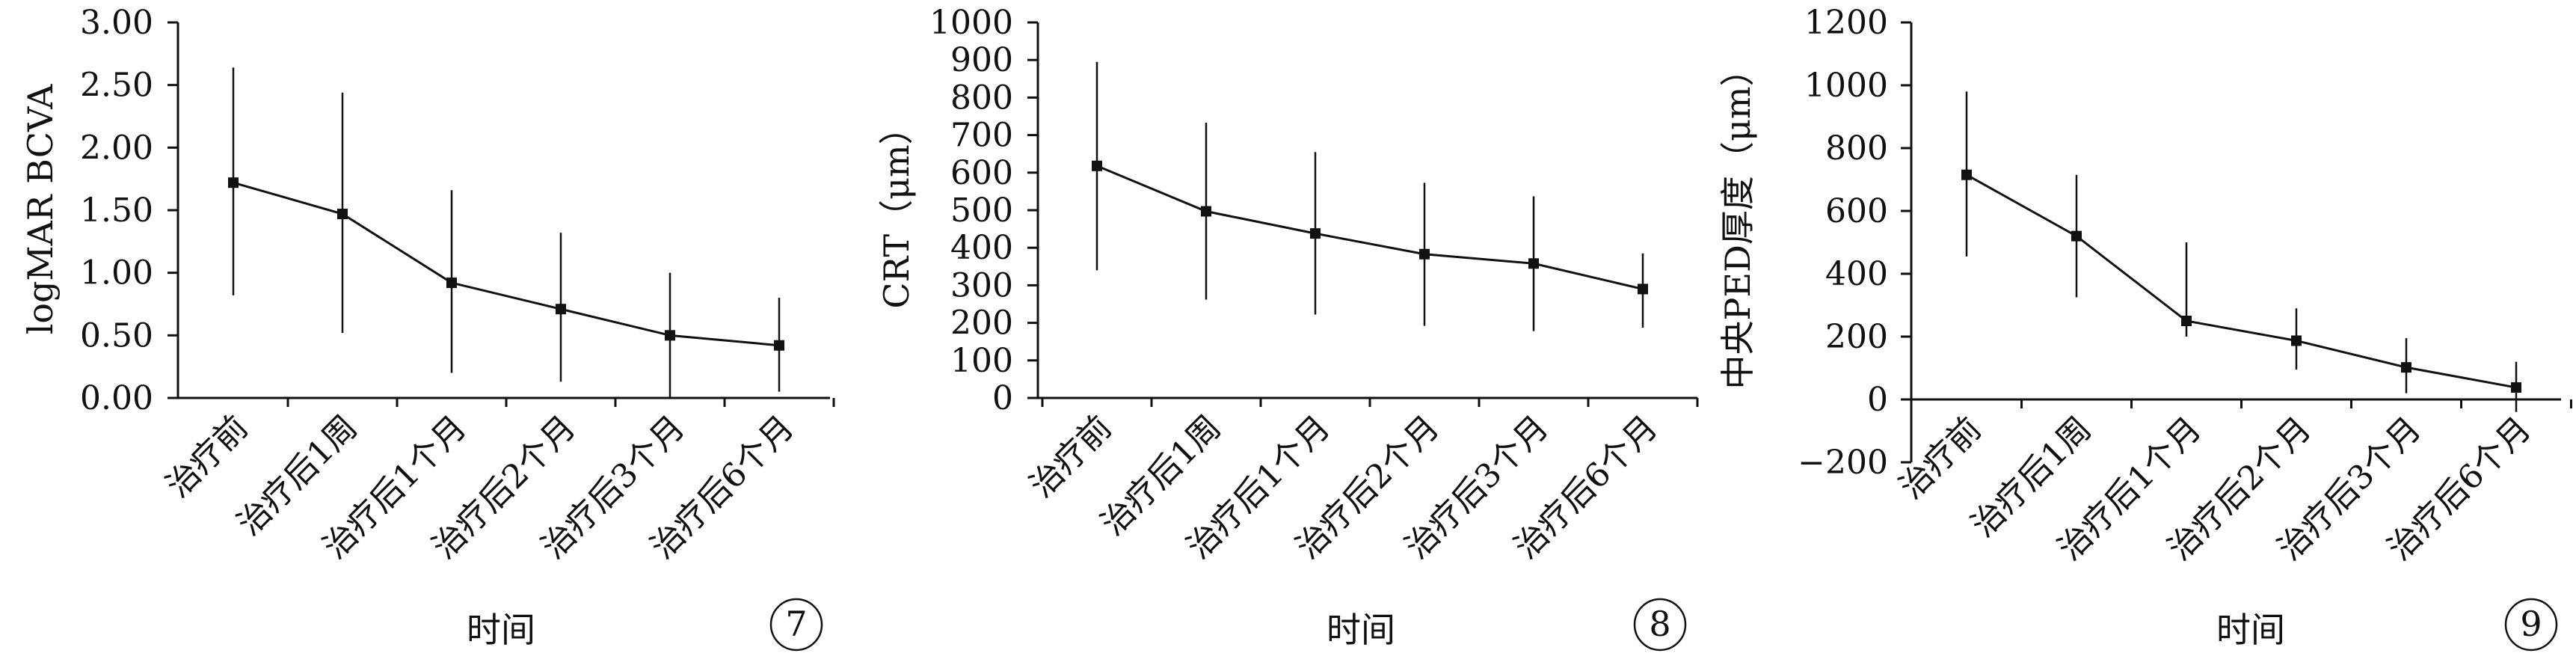 Image resolution: width=2576 pixels, height=665 pixels. Describe the element at coordinates (981, 60) in the screenshot. I see `y-tick-label: 900` at that location.